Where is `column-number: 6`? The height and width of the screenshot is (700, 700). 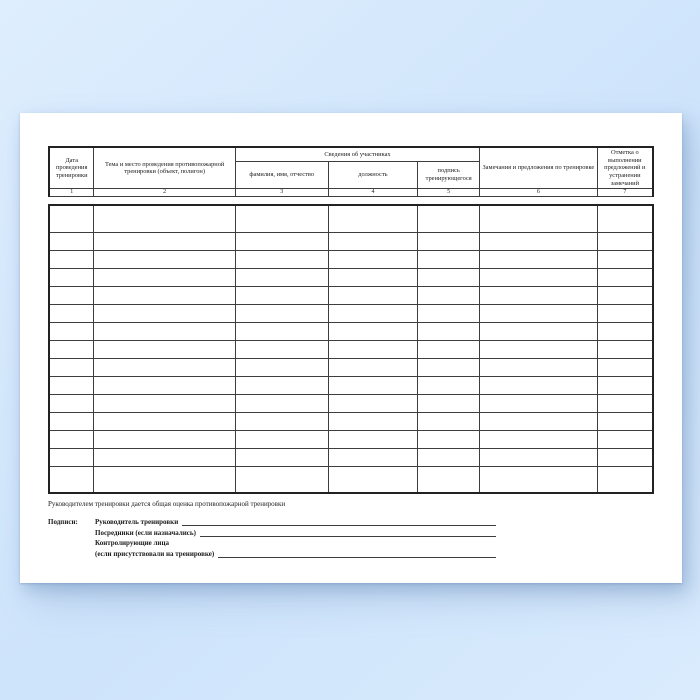 column-number: 6 is located at coordinates (538, 193).